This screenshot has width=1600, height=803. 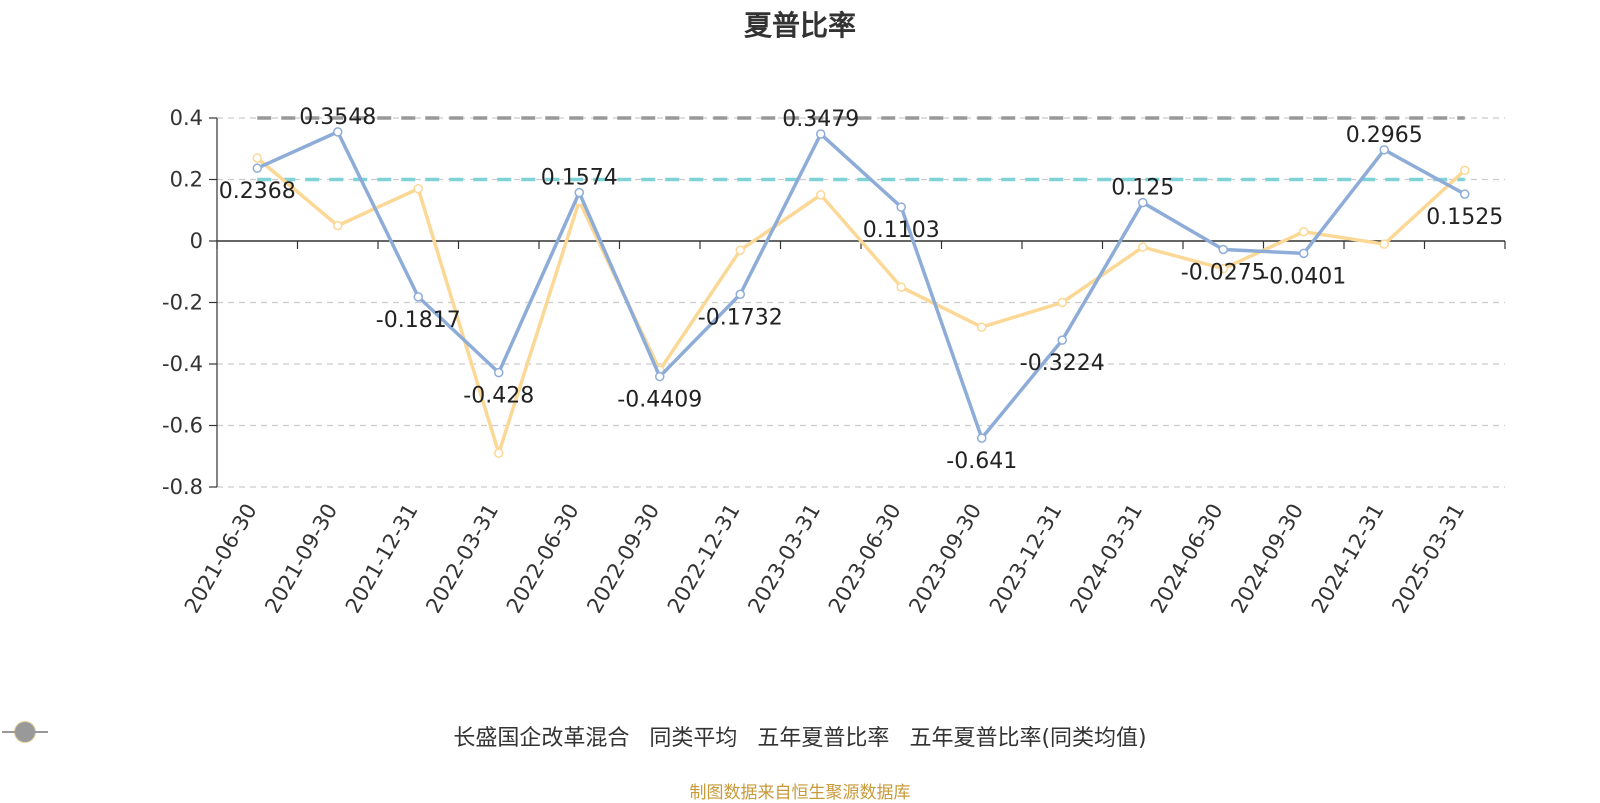 I want to click on y-tick-label: 0, so click(x=196, y=241).